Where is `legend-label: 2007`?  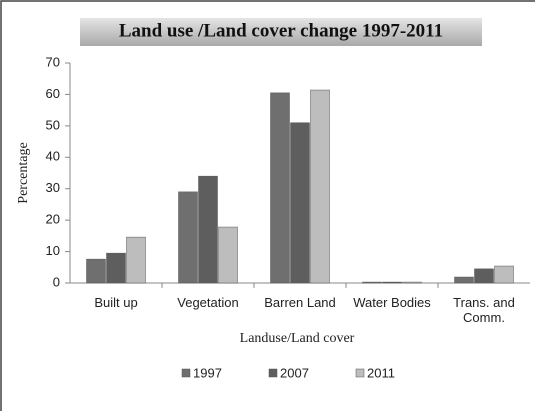
legend-label: 2007 is located at coordinates (294, 372).